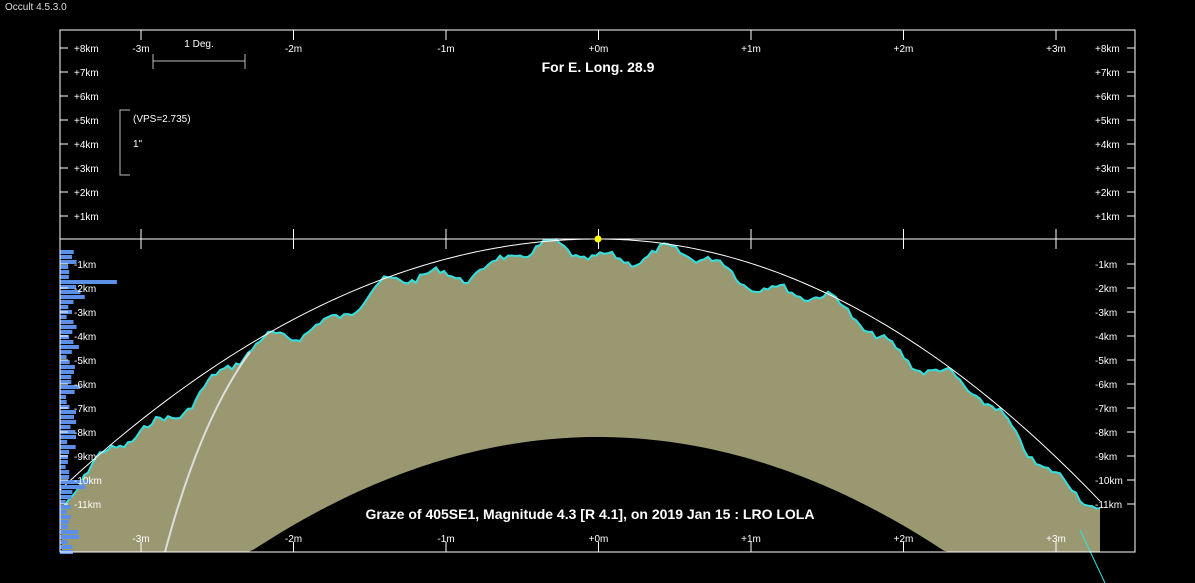  I want to click on x-tick-label-top: -1m, so click(445, 49).